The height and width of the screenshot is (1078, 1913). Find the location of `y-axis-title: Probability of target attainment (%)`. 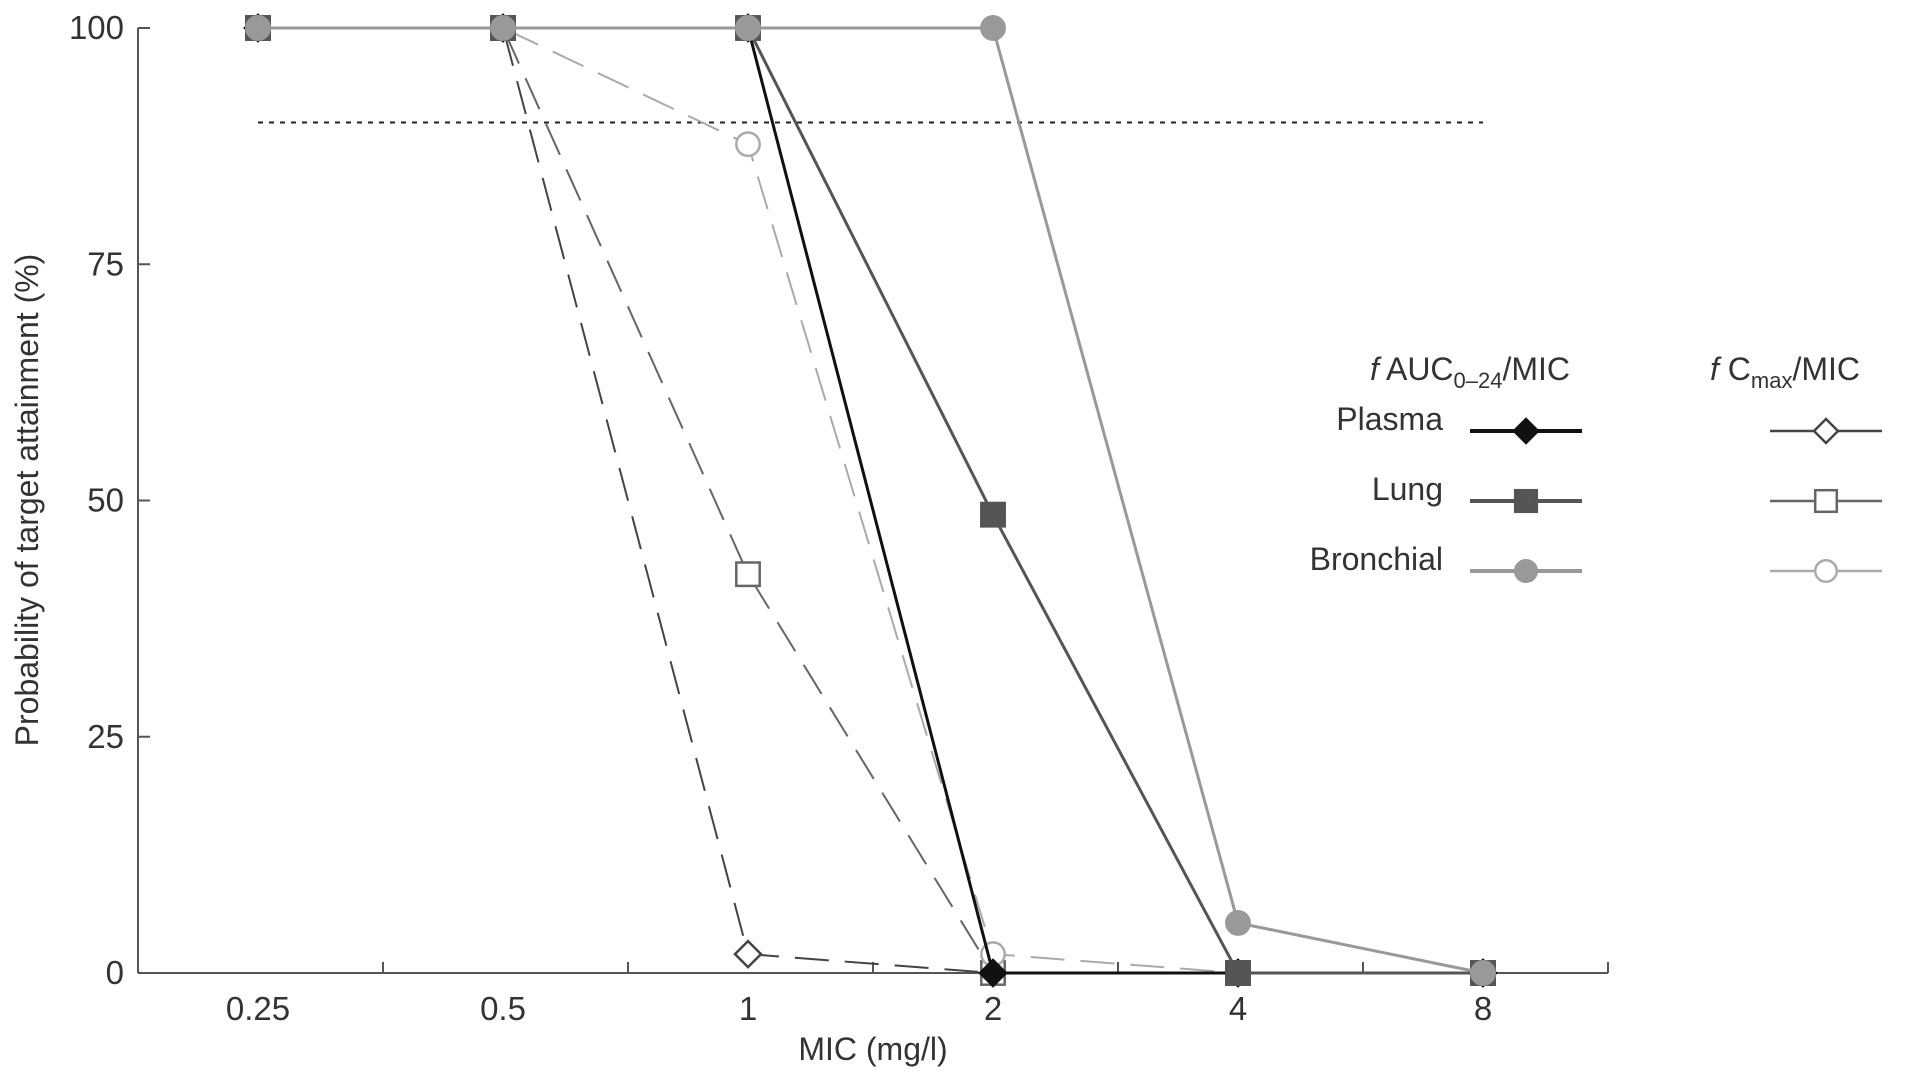

y-axis-title: Probability of target attainment (%) is located at coordinates (27, 500).